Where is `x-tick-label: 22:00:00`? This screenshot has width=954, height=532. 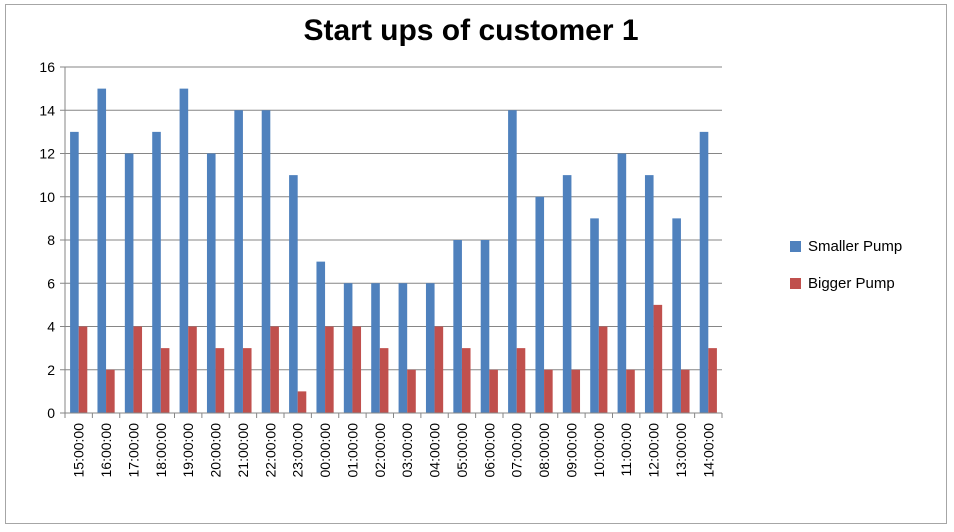
x-tick-label: 22:00:00 is located at coordinates (270, 450).